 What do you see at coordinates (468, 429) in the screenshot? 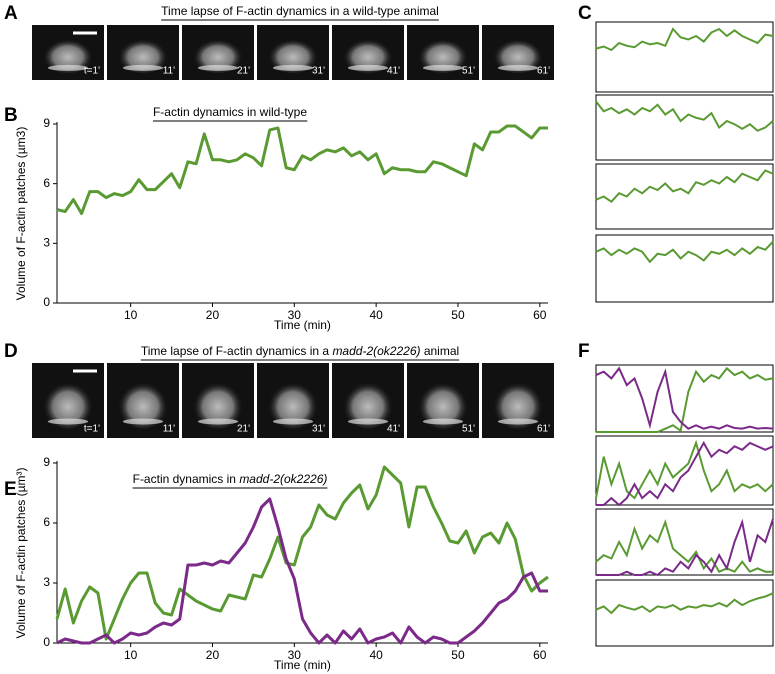
I see `time-label: 51'` at bounding box center [468, 429].